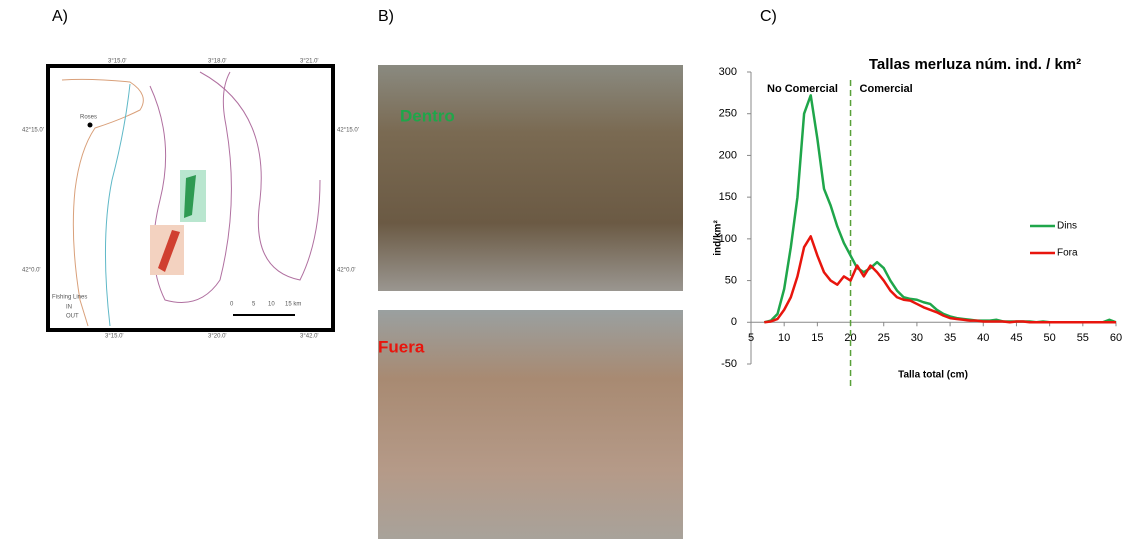 The width and height of the screenshot is (1137, 539). What do you see at coordinates (309, 337) in the screenshot?
I see `map-label: 3°42.0'` at bounding box center [309, 337].